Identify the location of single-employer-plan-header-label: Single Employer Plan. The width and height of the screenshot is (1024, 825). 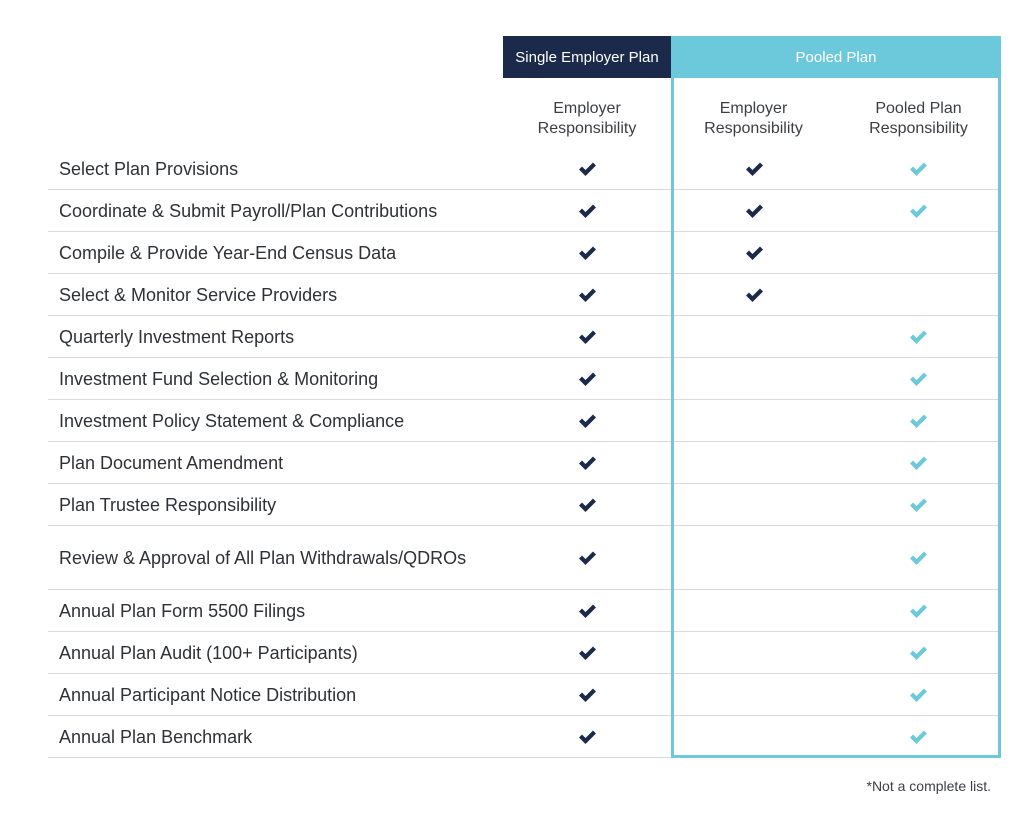
(587, 57).